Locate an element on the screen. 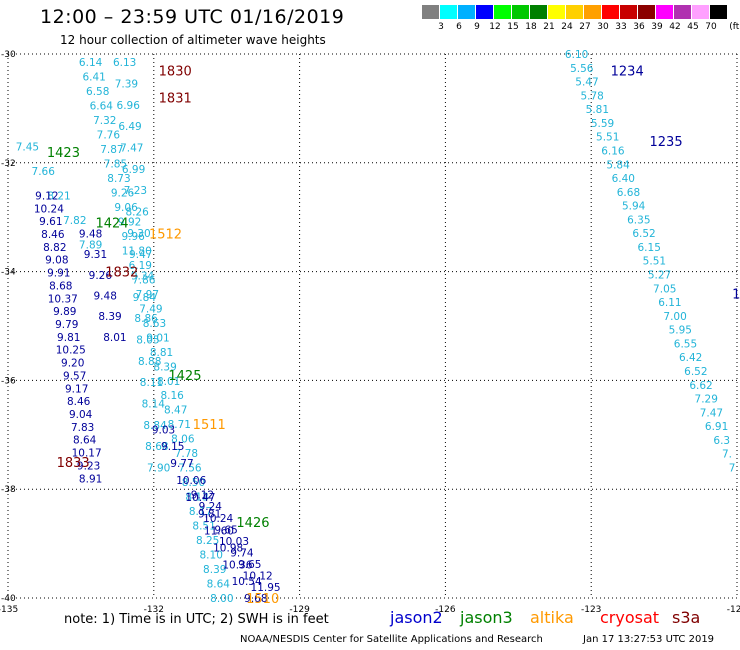  pass-label: 1831 is located at coordinates (175, 99).